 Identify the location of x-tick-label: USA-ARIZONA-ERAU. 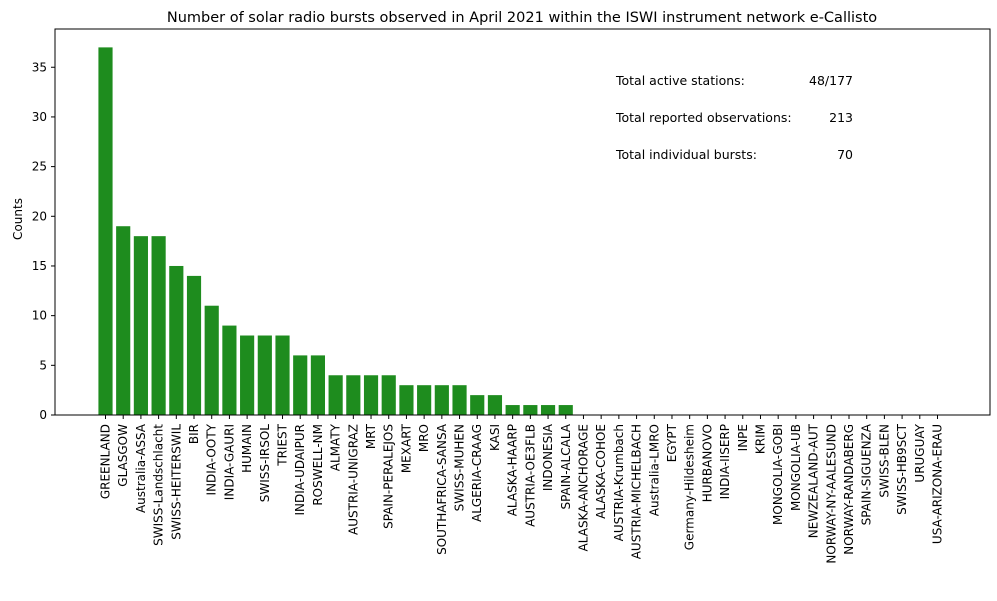
(938, 484).